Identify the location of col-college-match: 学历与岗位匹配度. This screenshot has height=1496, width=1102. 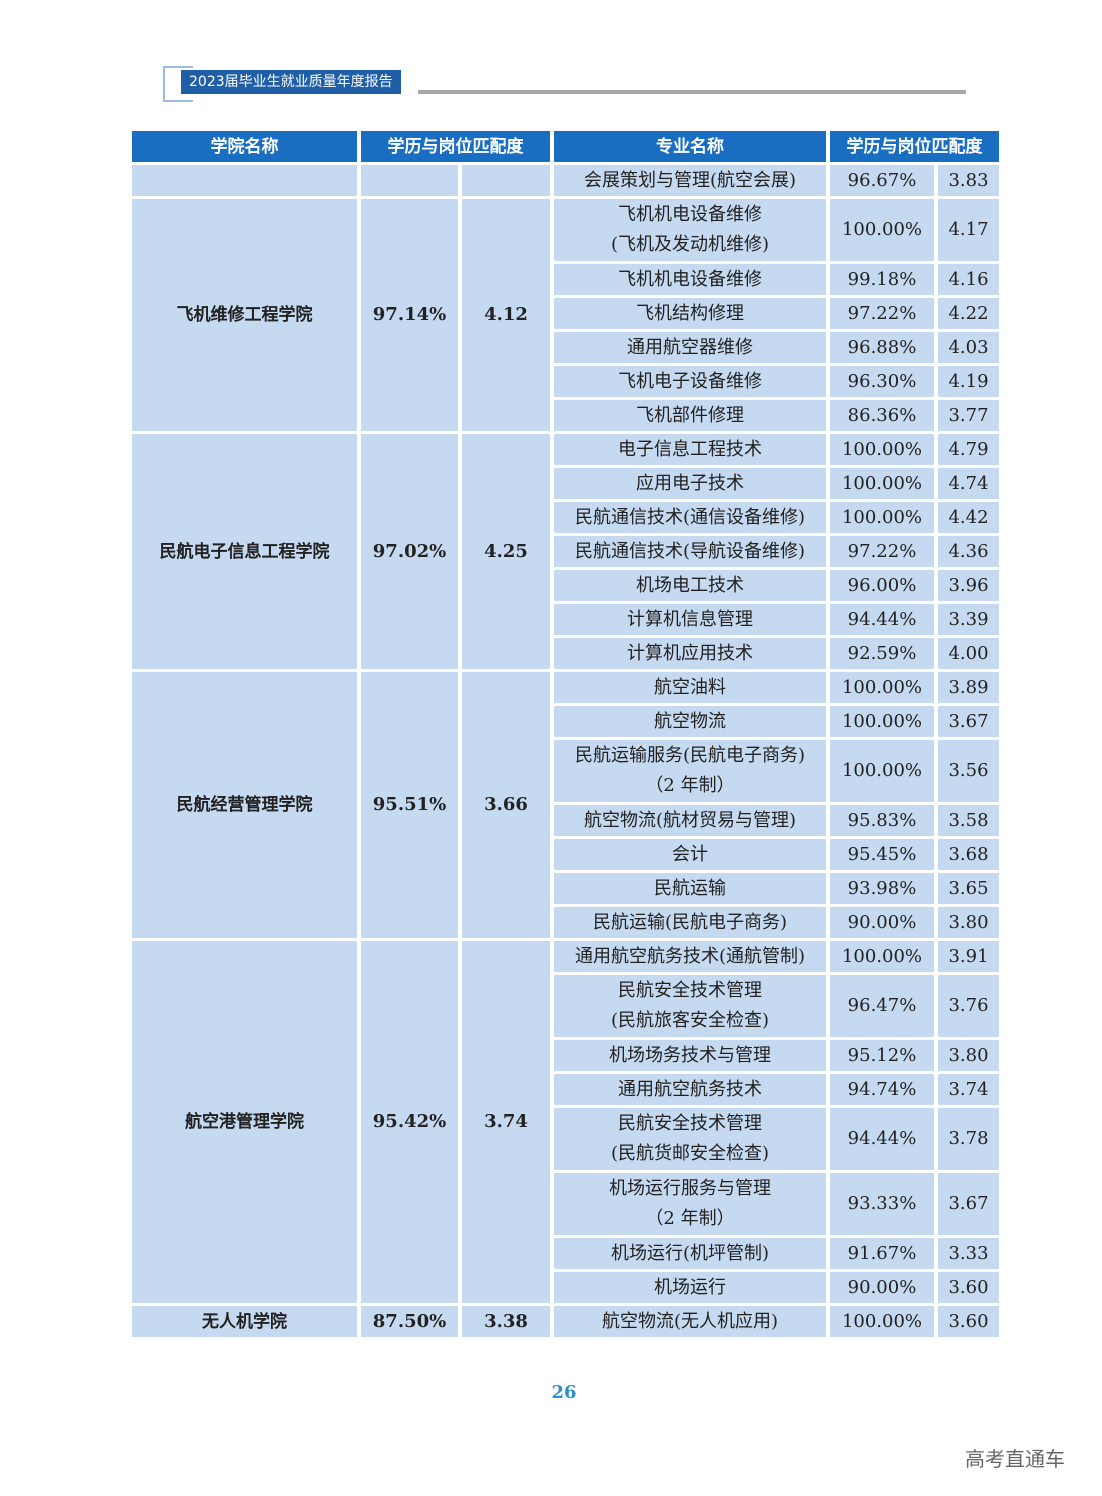
(455, 146).